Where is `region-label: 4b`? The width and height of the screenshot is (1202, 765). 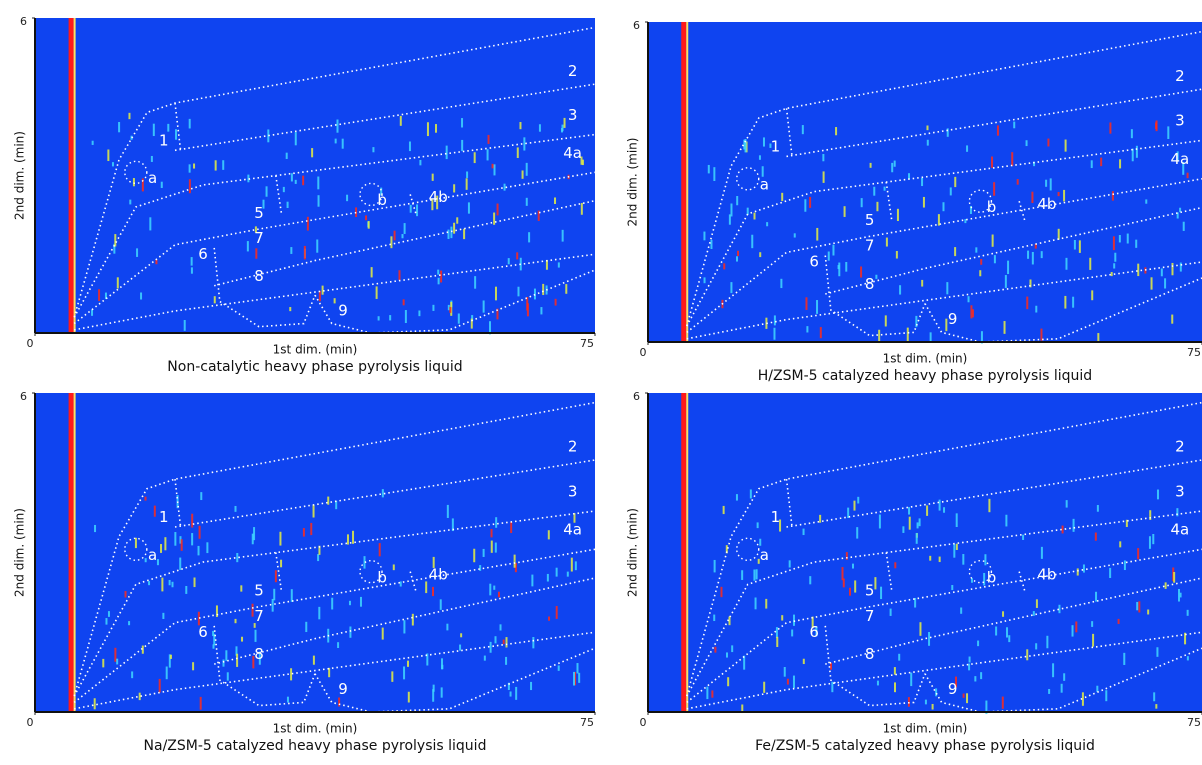 region-label: 4b is located at coordinates (1046, 204).